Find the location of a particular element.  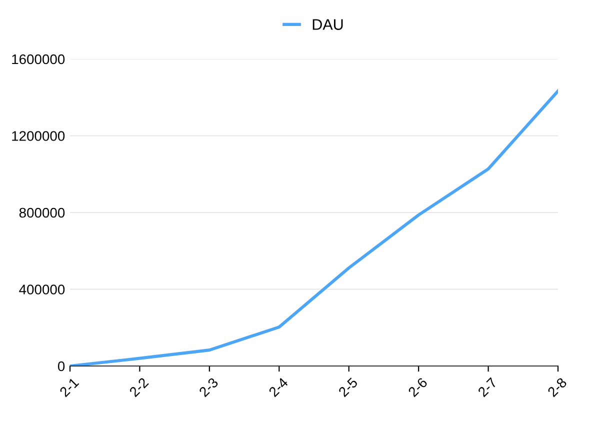

x-tick-label: 2-5 is located at coordinates (348, 387).